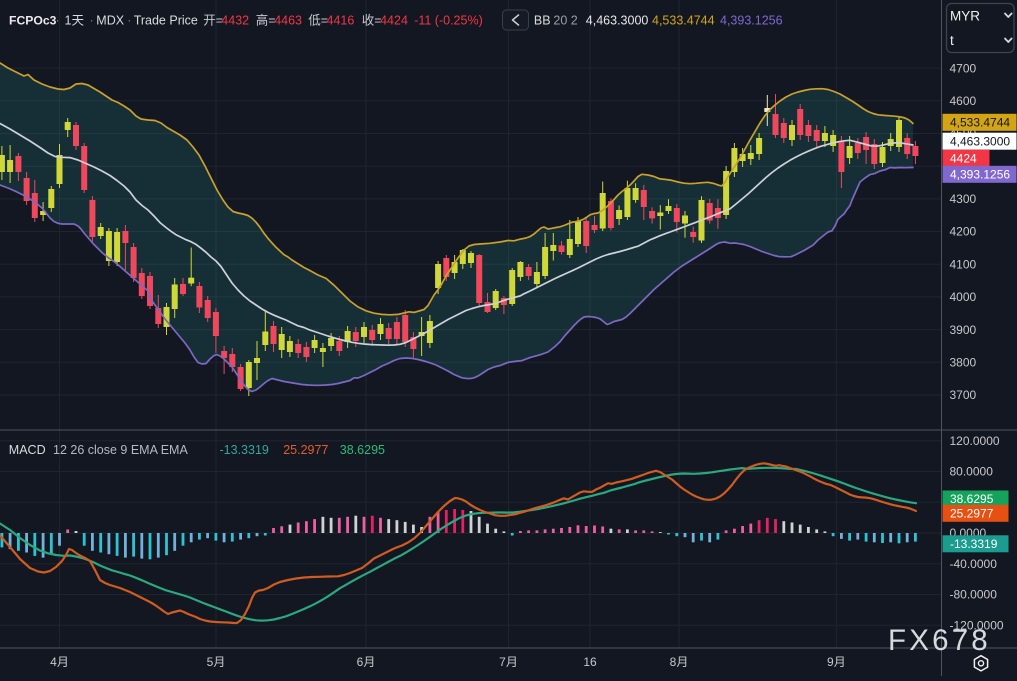 This screenshot has height=681, width=1017. I want to click on svg-text: BB, so click(542, 21).